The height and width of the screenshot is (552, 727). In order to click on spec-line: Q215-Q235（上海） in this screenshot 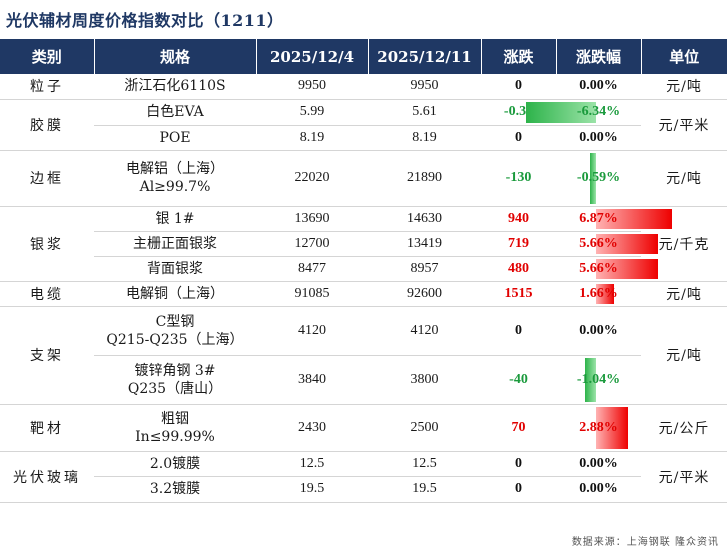, I will do `click(175, 339)`.